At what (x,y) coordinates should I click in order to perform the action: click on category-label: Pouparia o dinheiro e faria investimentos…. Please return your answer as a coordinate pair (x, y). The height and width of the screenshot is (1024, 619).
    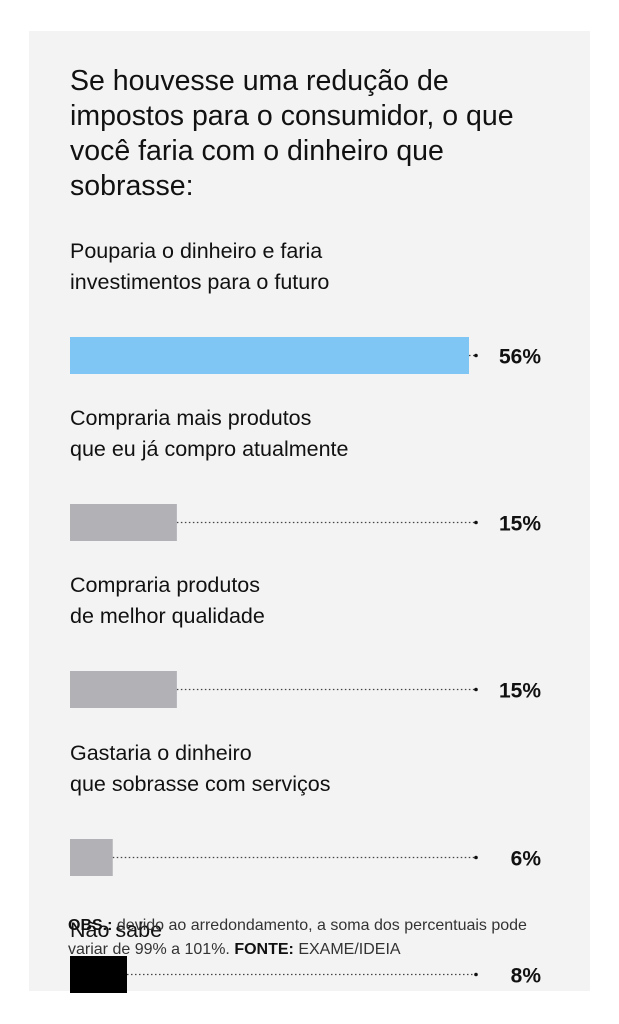
    Looking at the image, I should click on (199, 266).